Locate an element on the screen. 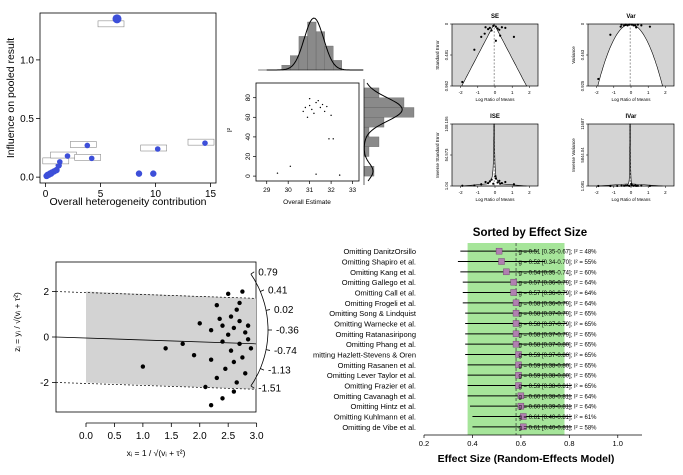 This screenshot has height=475, width=683. radial-arc-tick-label: -1.51 is located at coordinates (269, 389).